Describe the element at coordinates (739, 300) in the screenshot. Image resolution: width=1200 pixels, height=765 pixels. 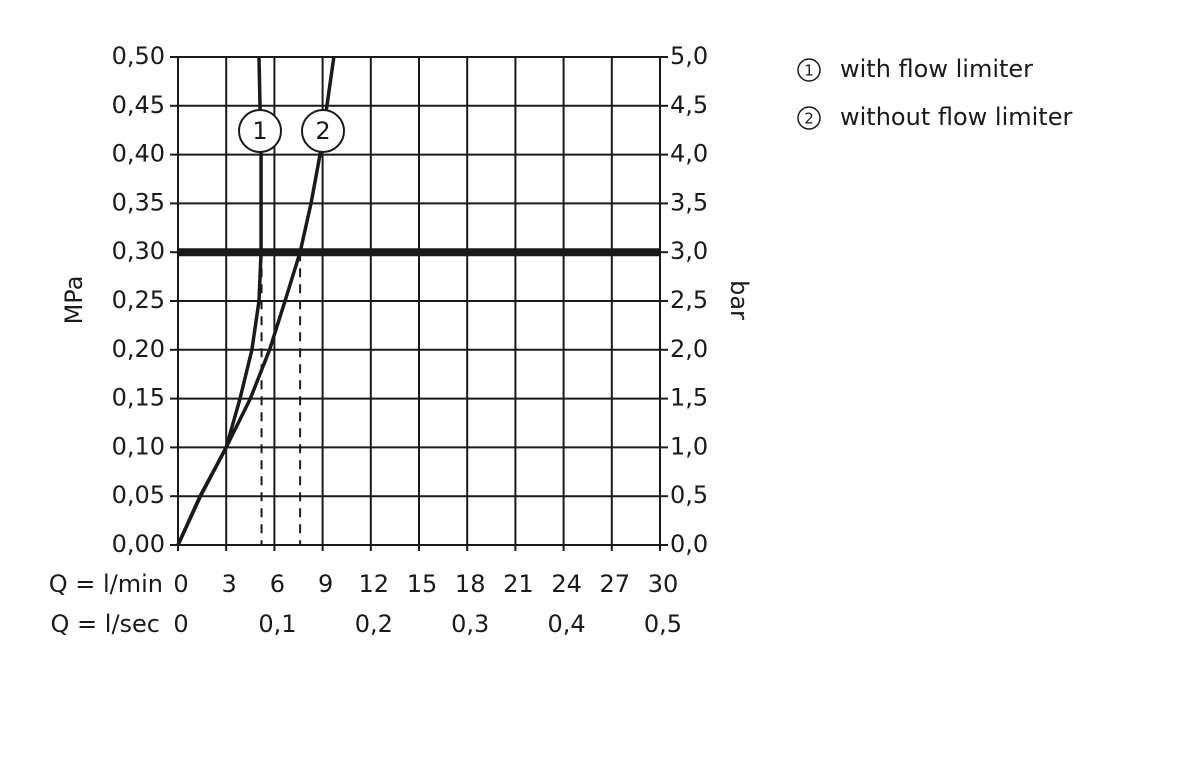
I see `y2-axis-label: bar` at that location.